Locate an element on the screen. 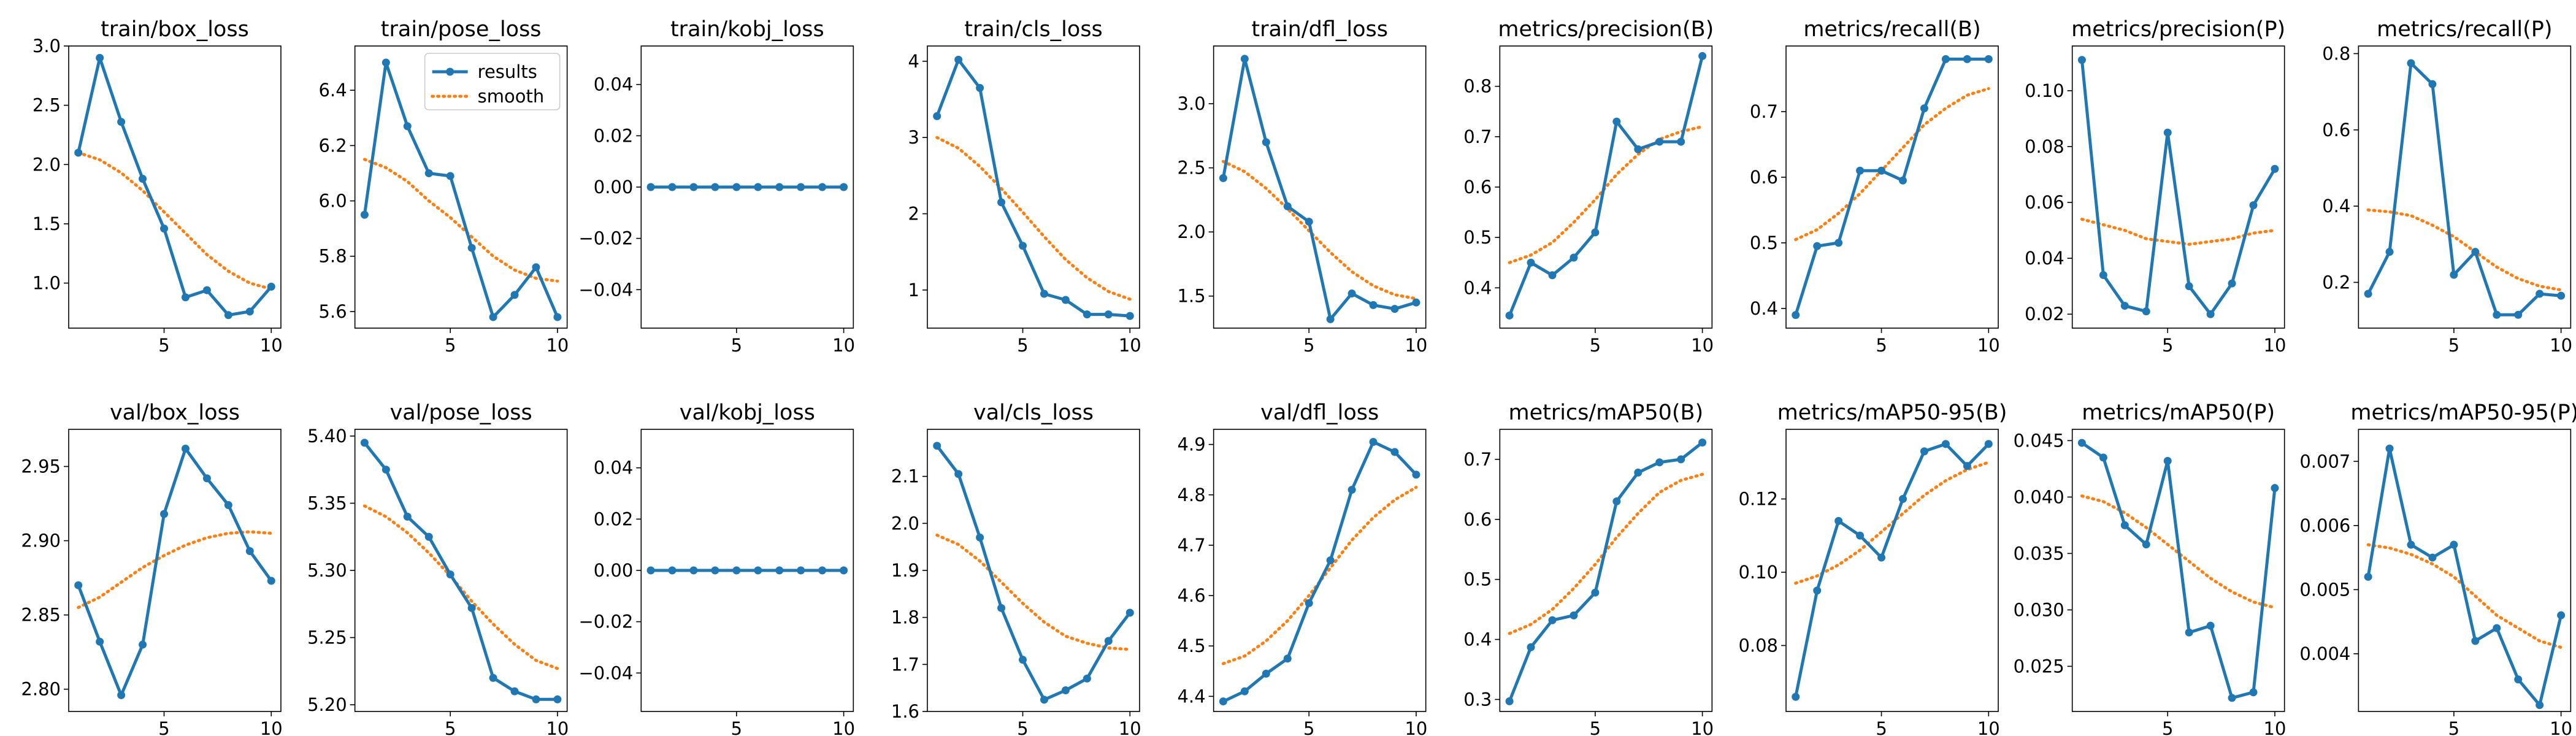 Image resolution: width=2576 pixels, height=736 pixels. y-tick-label: 4.4 is located at coordinates (1192, 696).